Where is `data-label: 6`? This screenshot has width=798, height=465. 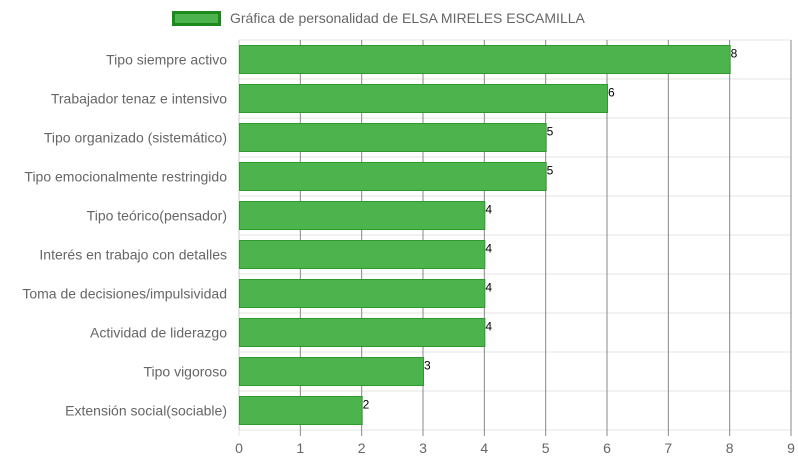
data-label: 6 is located at coordinates (611, 93).